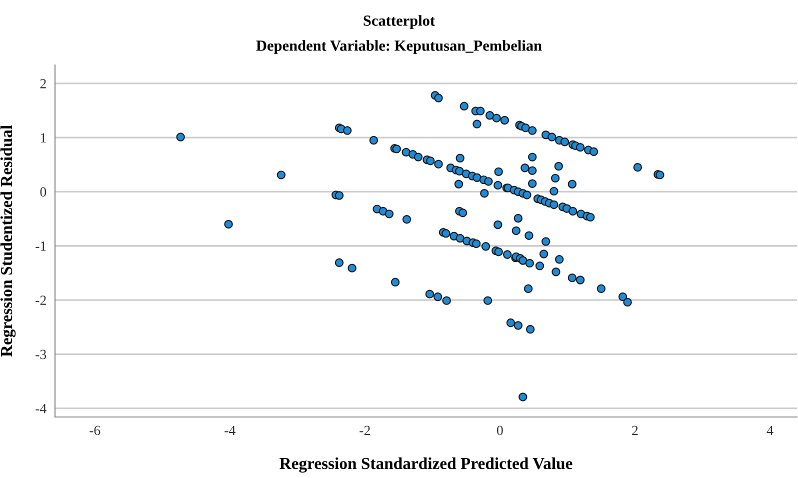  Describe the element at coordinates (41, 409) in the screenshot. I see `y-tick-label: -4` at that location.